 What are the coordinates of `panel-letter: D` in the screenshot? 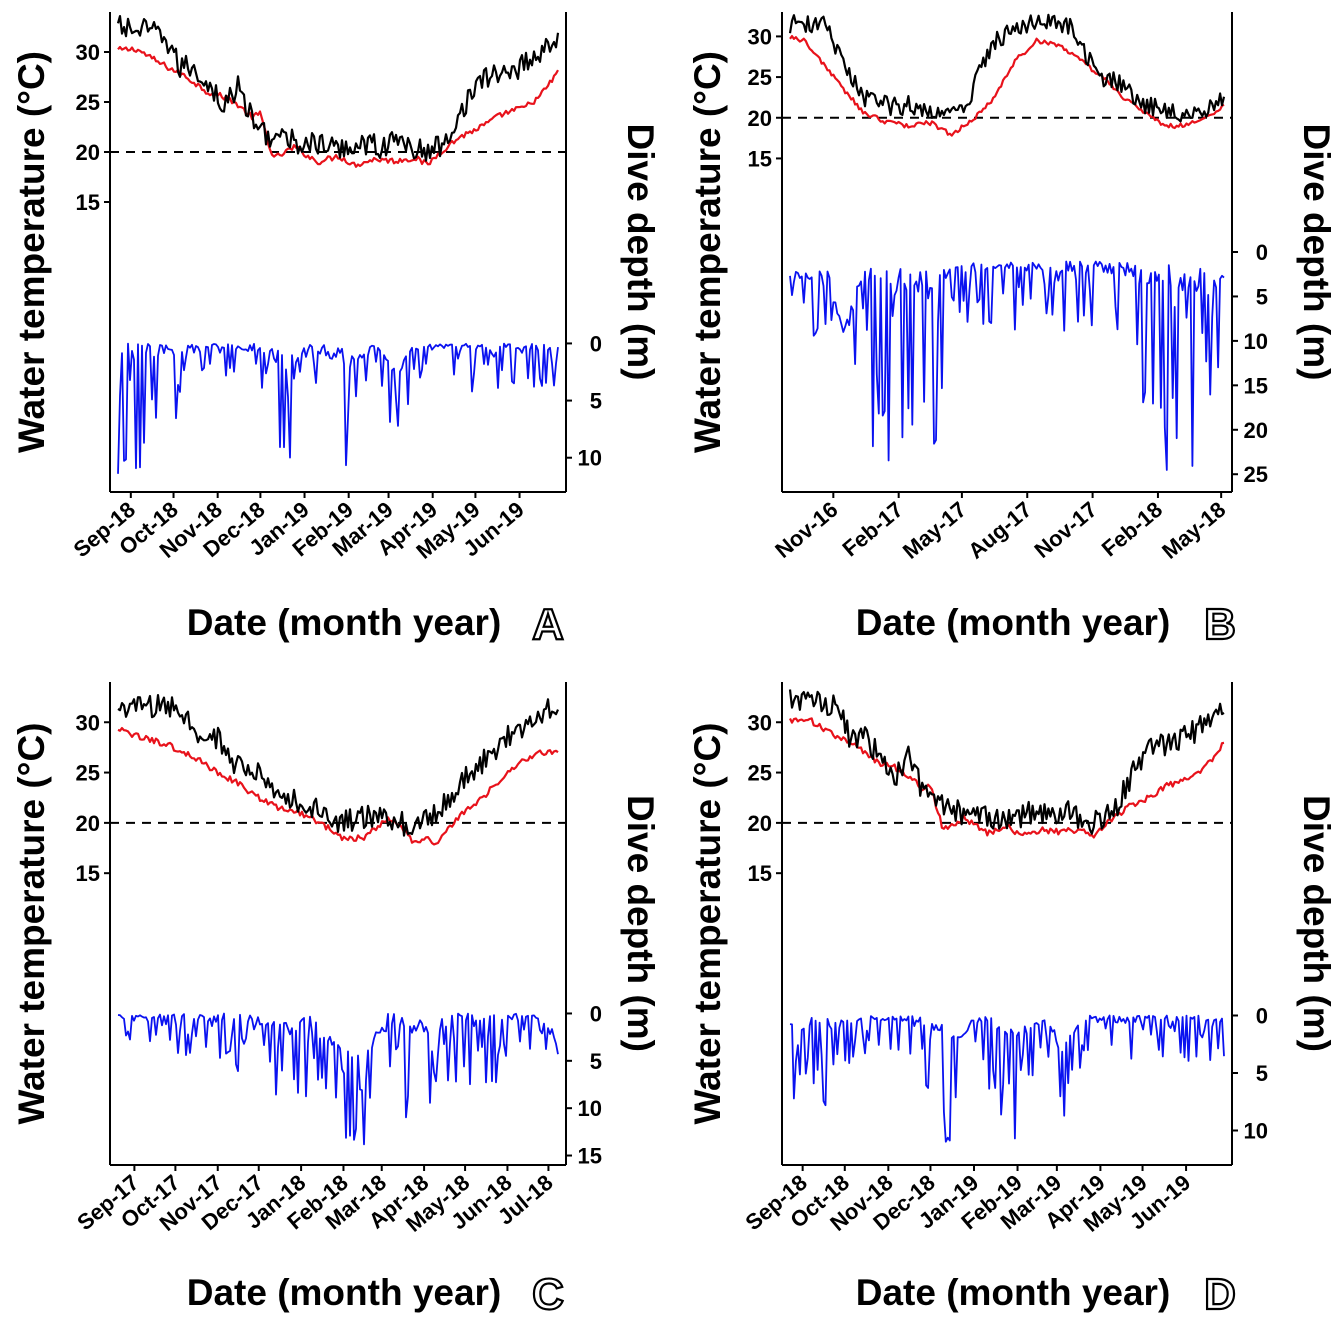 It's located at (1220, 1294).